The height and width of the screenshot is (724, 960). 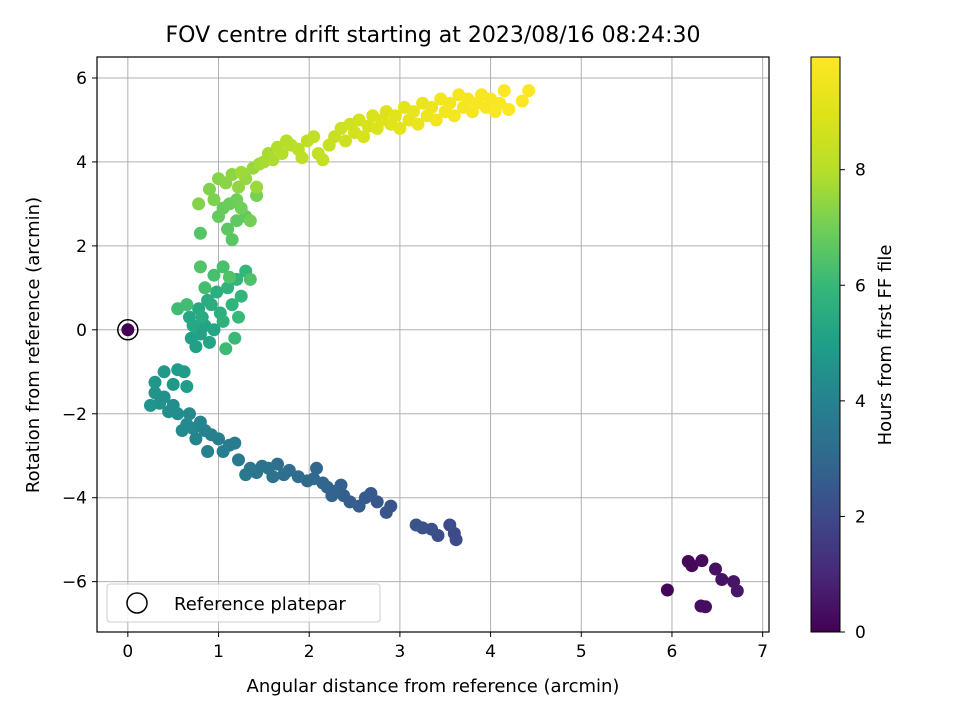 I want to click on x-tick-label: 1, so click(x=218, y=652).